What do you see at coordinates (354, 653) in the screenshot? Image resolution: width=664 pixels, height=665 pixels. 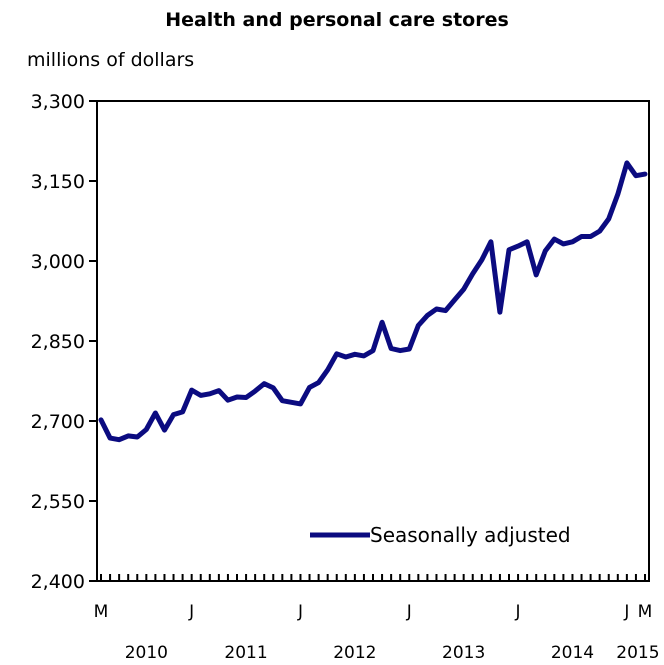 I see `x-year-label: 2012` at bounding box center [354, 653].